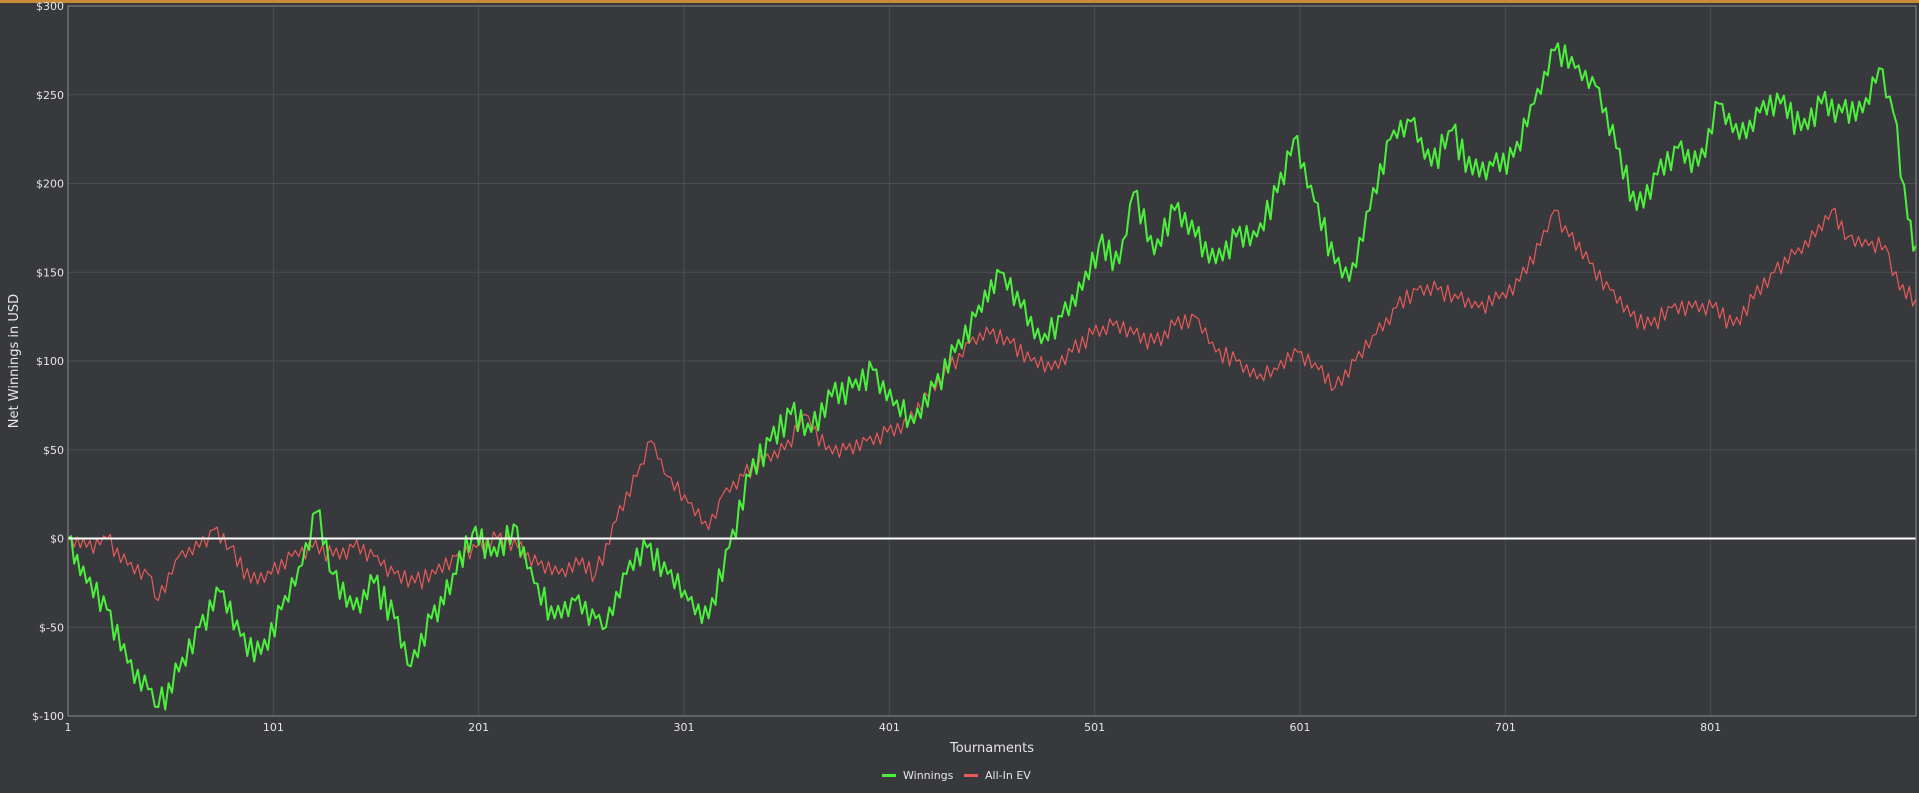 This screenshot has width=1919, height=793. What do you see at coordinates (1008, 775) in the screenshot?
I see `legend-label: All-In EV` at bounding box center [1008, 775].